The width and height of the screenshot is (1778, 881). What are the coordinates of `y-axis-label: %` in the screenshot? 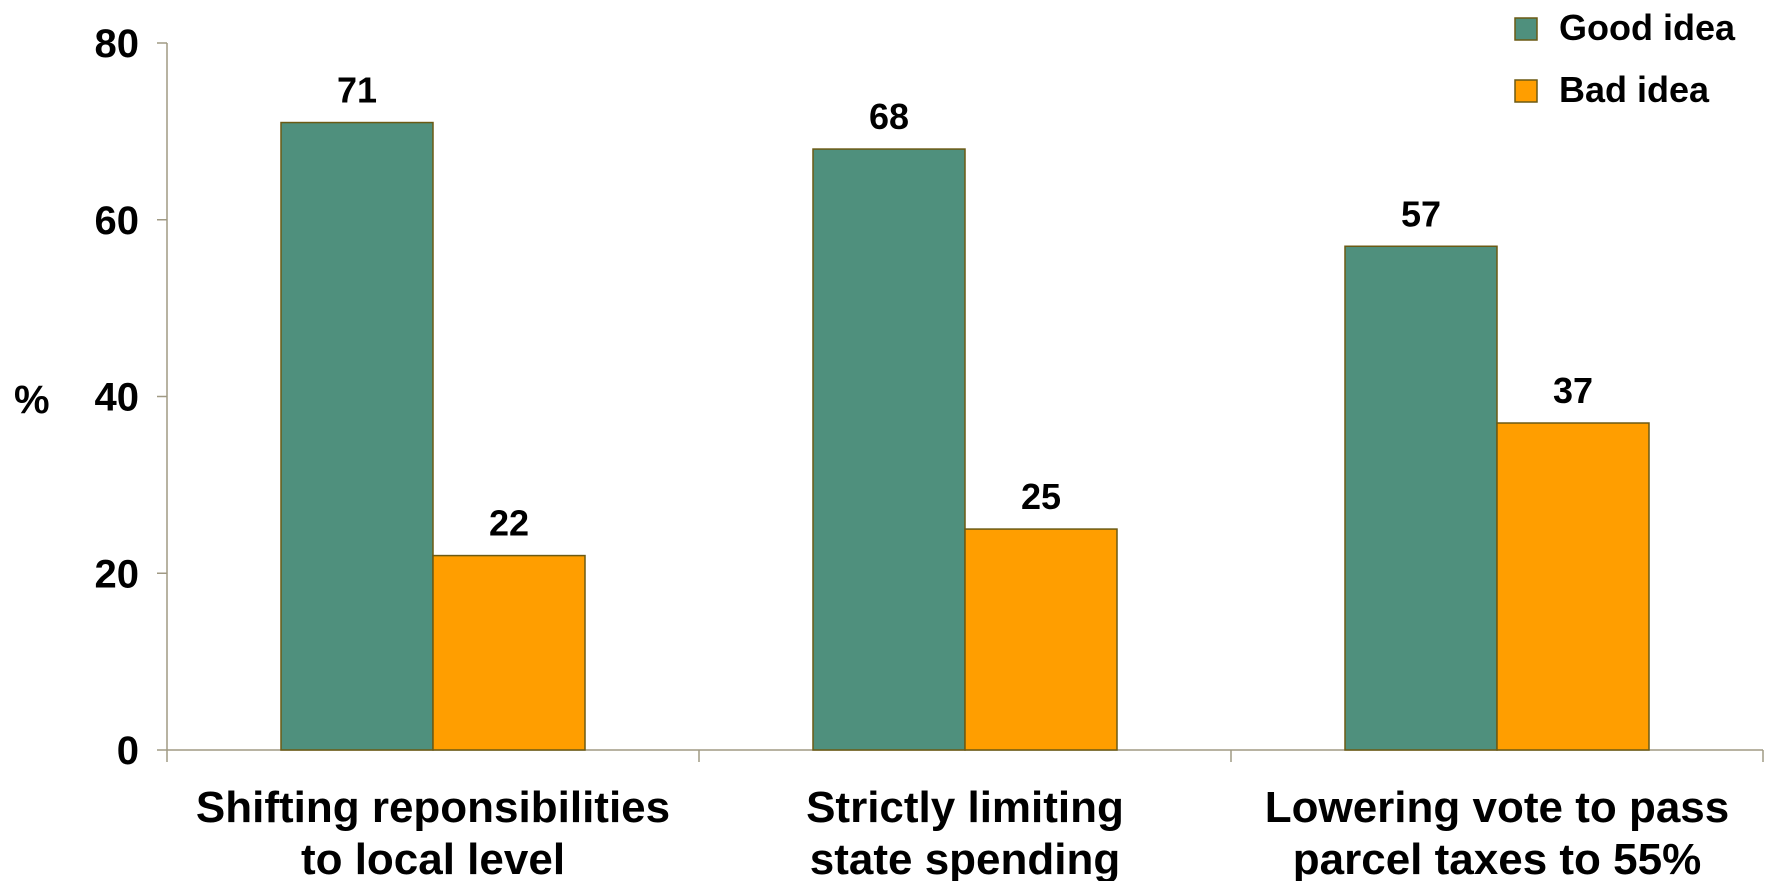 It's located at (32, 400).